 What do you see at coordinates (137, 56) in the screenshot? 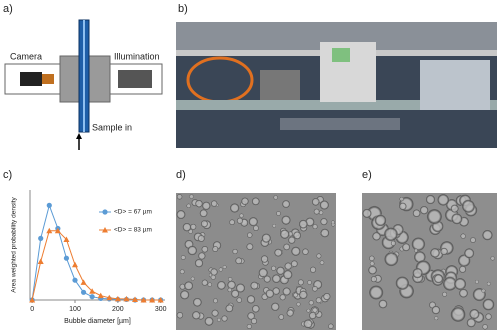
I see `illumination-label: Illumination` at bounding box center [137, 56].